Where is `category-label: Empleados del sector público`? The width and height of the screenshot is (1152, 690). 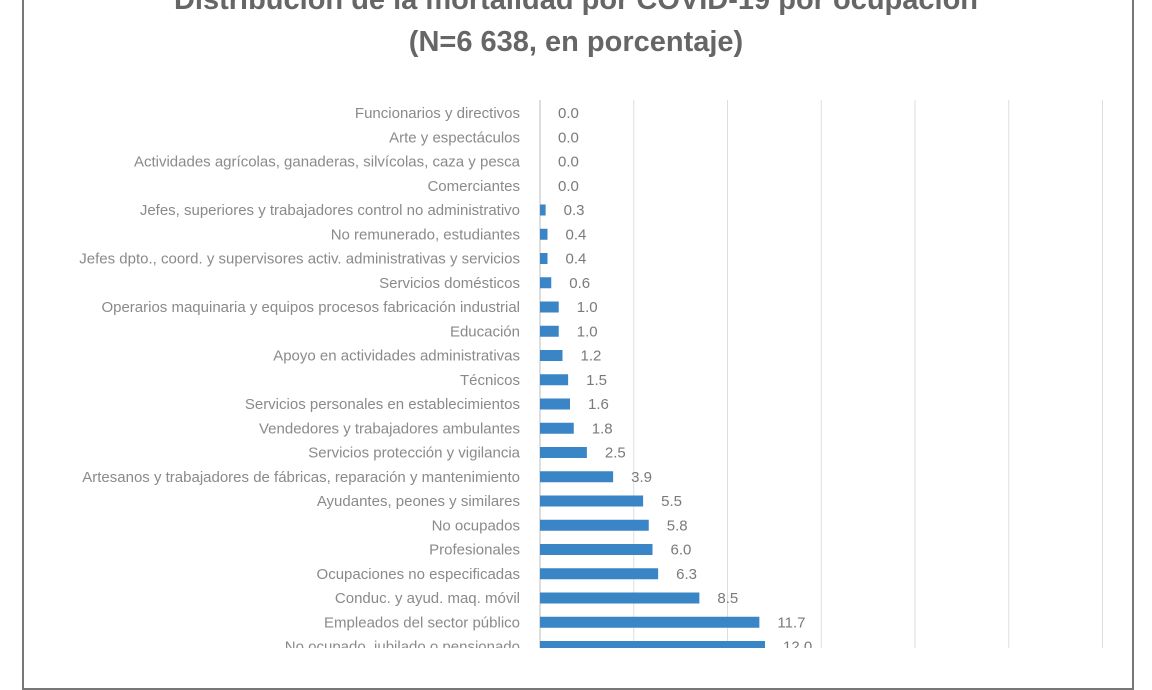 category-label: Empleados del sector público is located at coordinates (422, 622).